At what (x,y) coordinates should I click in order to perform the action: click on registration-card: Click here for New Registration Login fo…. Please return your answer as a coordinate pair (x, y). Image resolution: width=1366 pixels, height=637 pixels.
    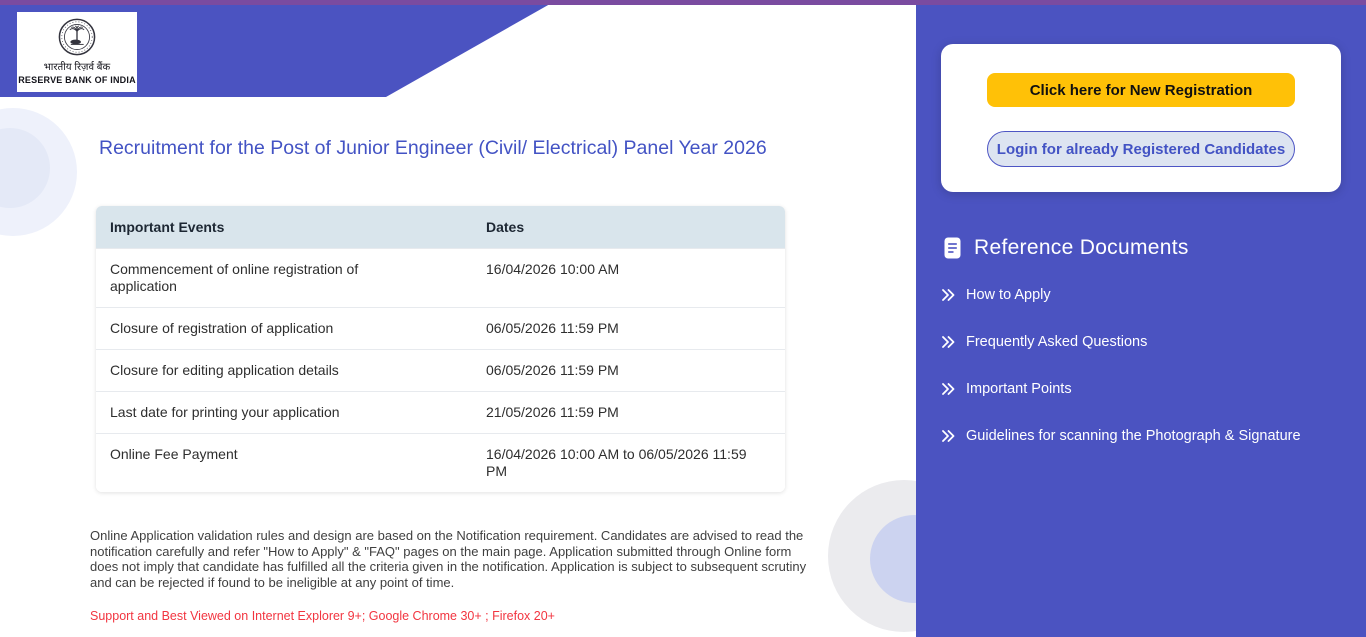
    Looking at the image, I should click on (1141, 118).